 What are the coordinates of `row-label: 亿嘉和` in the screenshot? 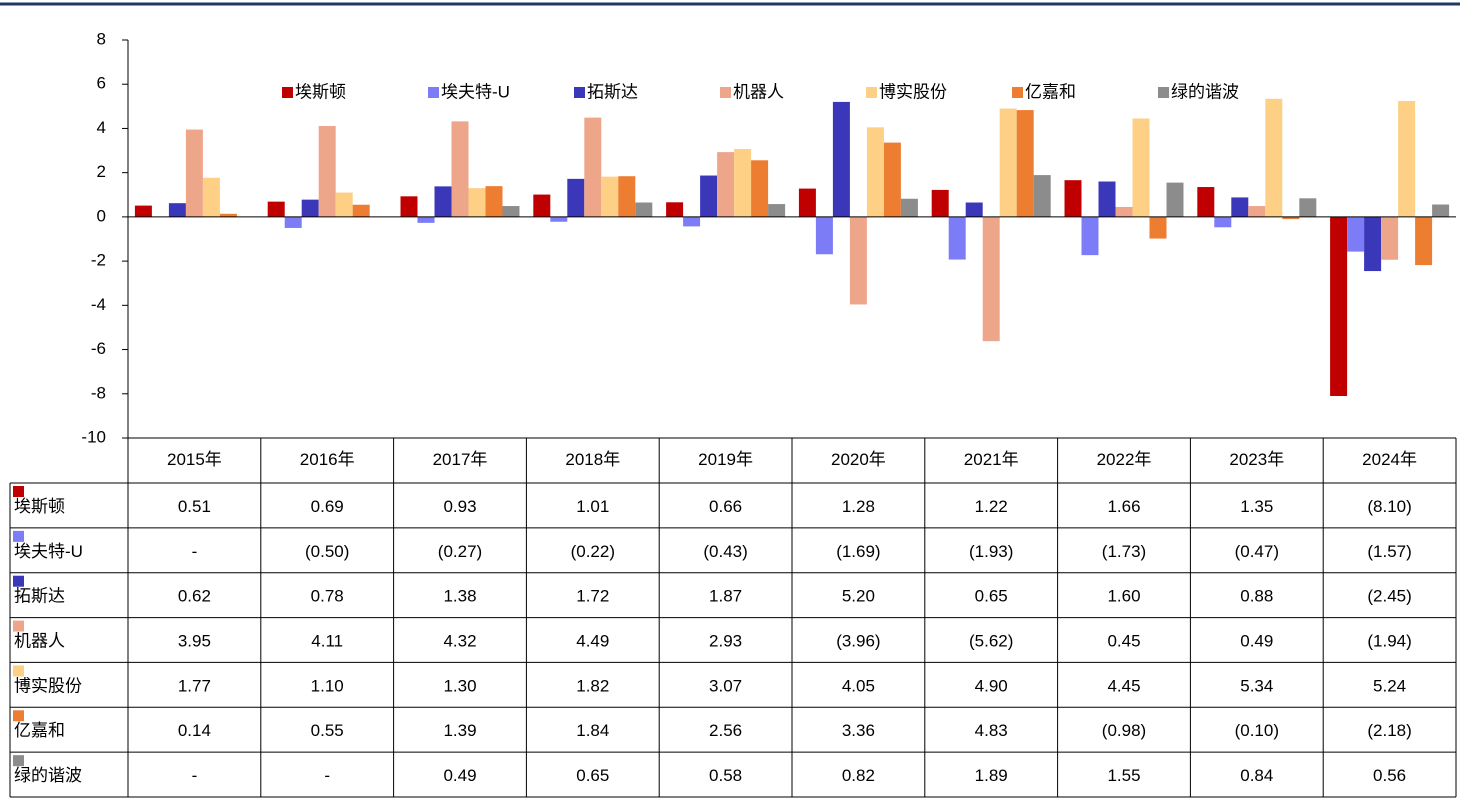 It's located at (39, 730).